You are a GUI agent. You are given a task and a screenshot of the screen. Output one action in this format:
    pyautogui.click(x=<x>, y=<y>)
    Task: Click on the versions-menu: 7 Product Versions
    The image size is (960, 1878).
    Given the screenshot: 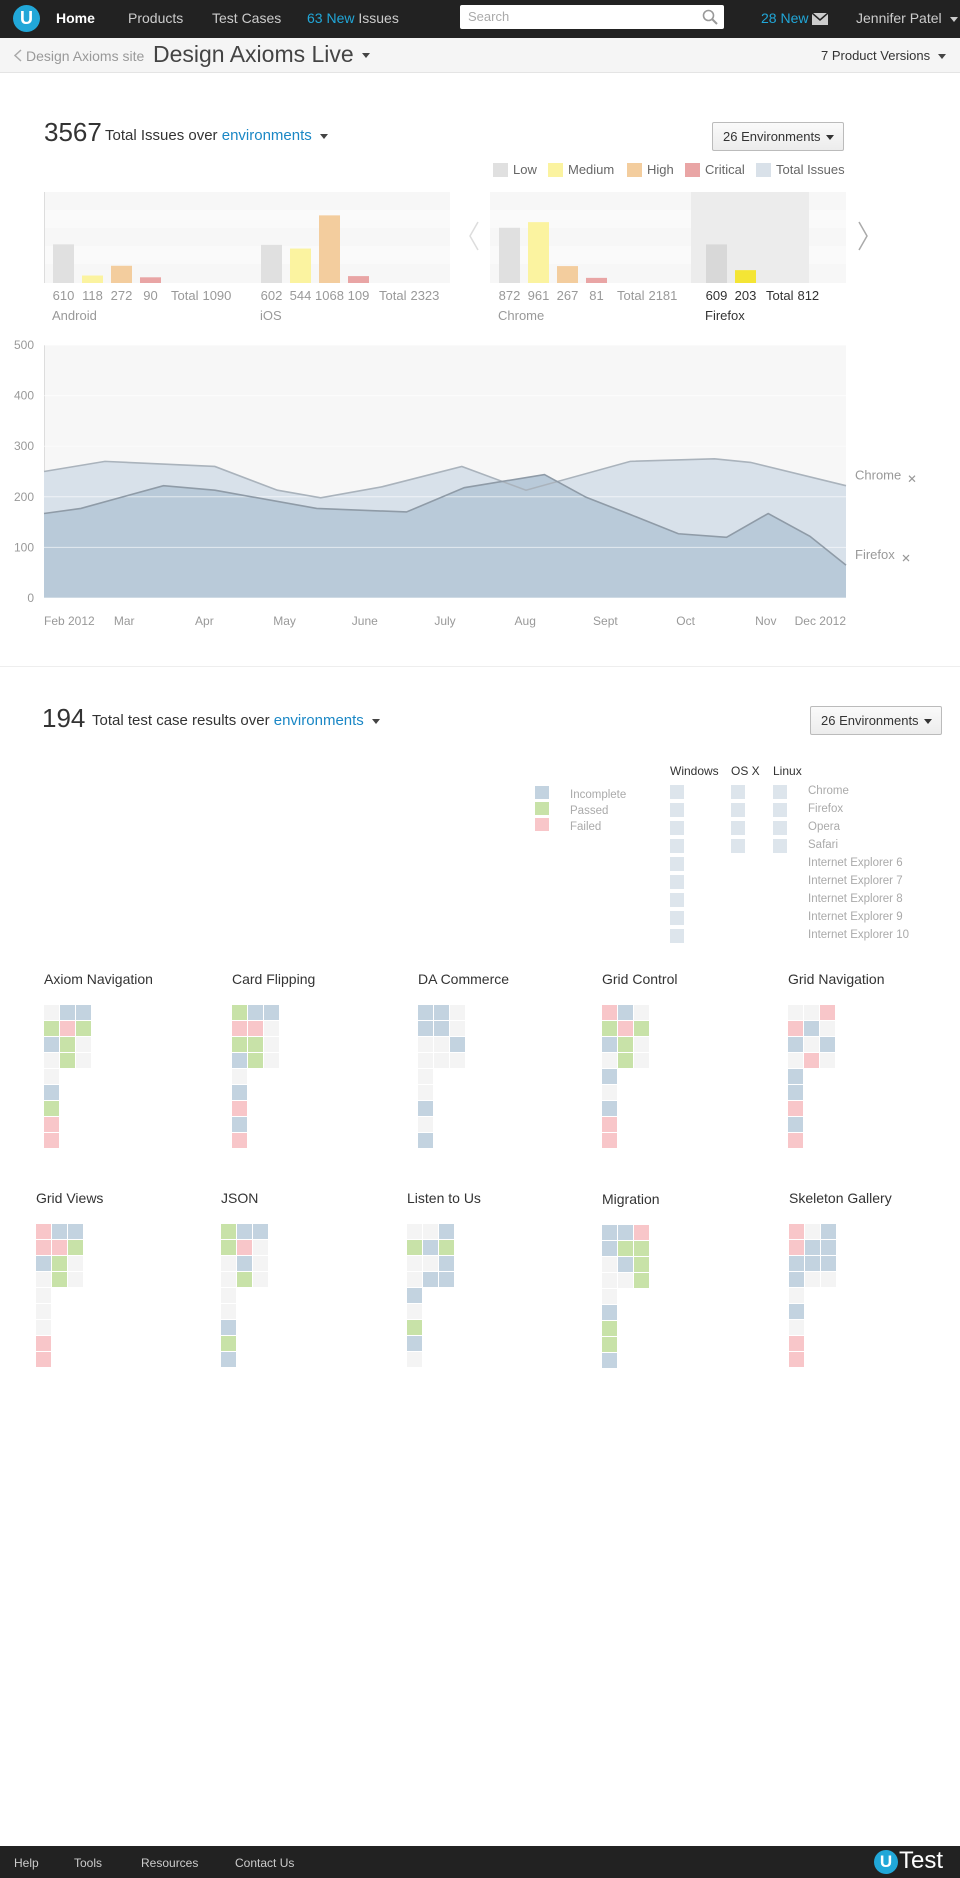 What is the action you would take?
    pyautogui.click(x=884, y=55)
    